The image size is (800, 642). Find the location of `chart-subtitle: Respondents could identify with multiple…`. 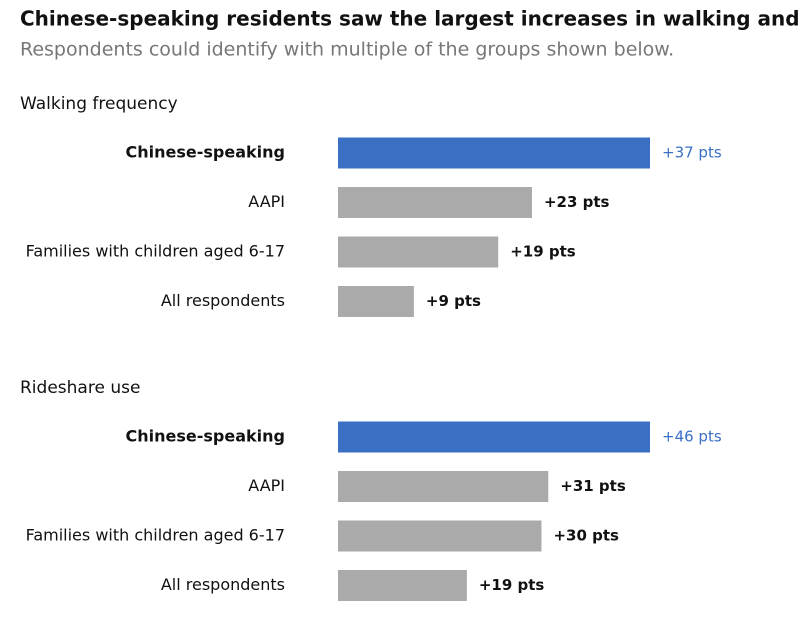

chart-subtitle: Respondents could identify with multiple… is located at coordinates (347, 50).